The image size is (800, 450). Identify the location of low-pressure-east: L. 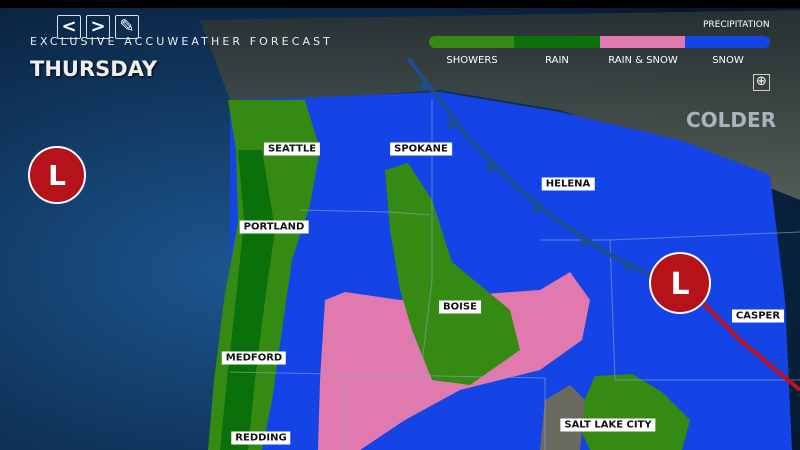
(680, 283).